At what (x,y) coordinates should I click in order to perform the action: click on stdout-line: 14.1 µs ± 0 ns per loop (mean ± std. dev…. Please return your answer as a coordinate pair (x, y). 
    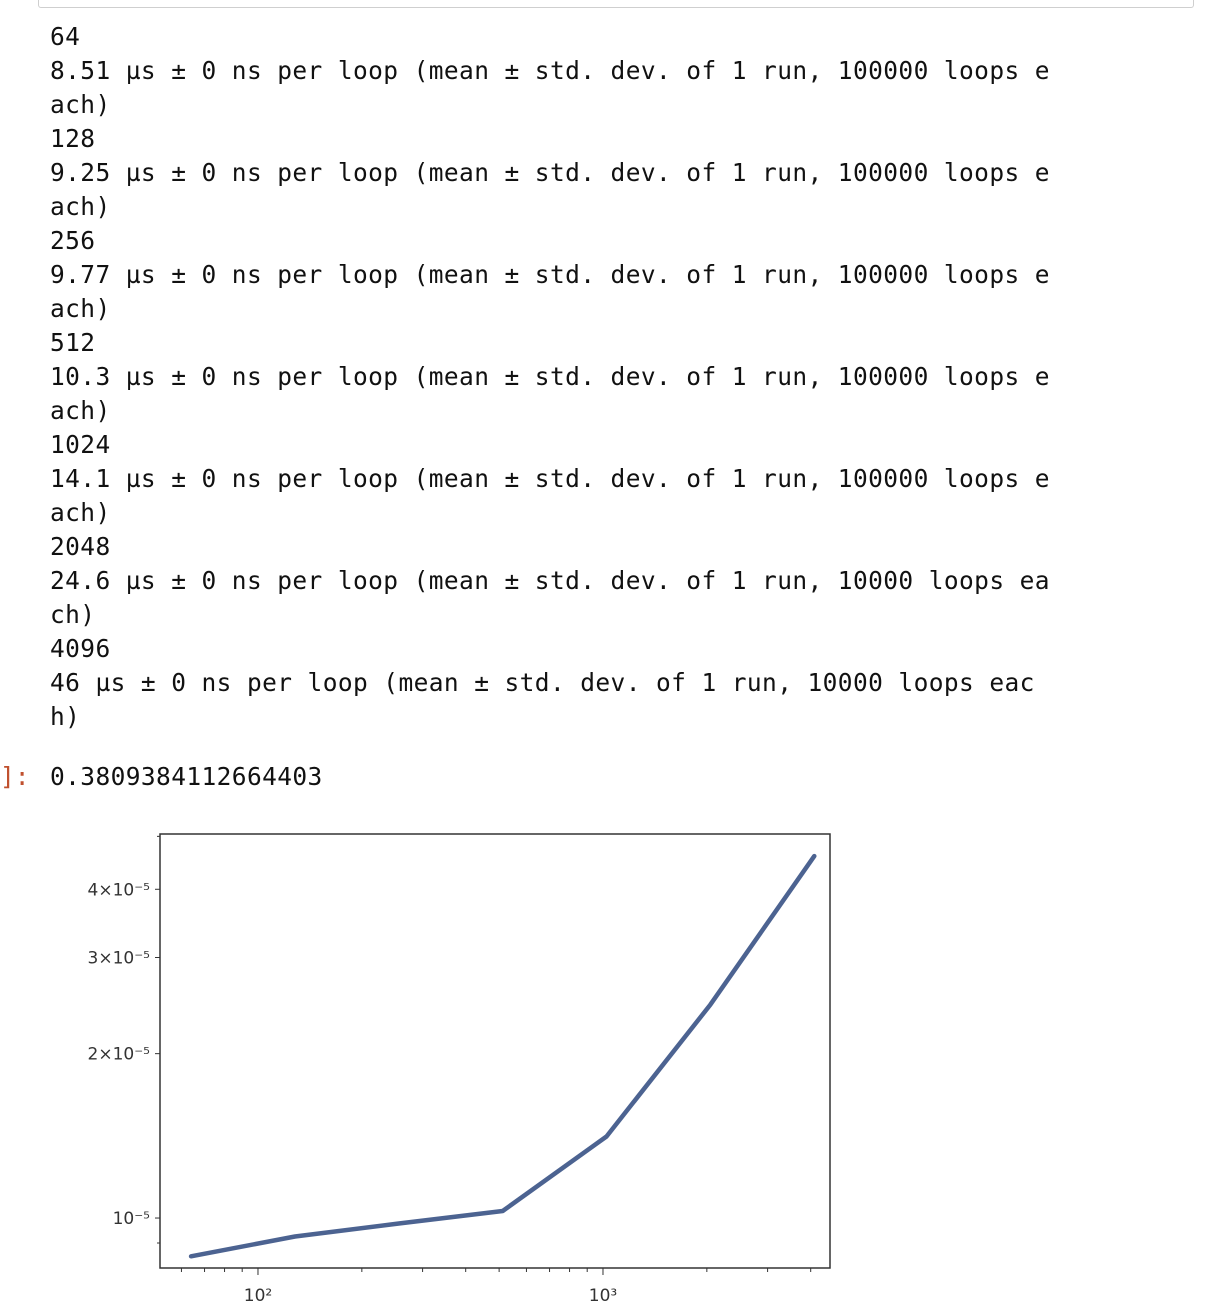
    Looking at the image, I should click on (550, 478).